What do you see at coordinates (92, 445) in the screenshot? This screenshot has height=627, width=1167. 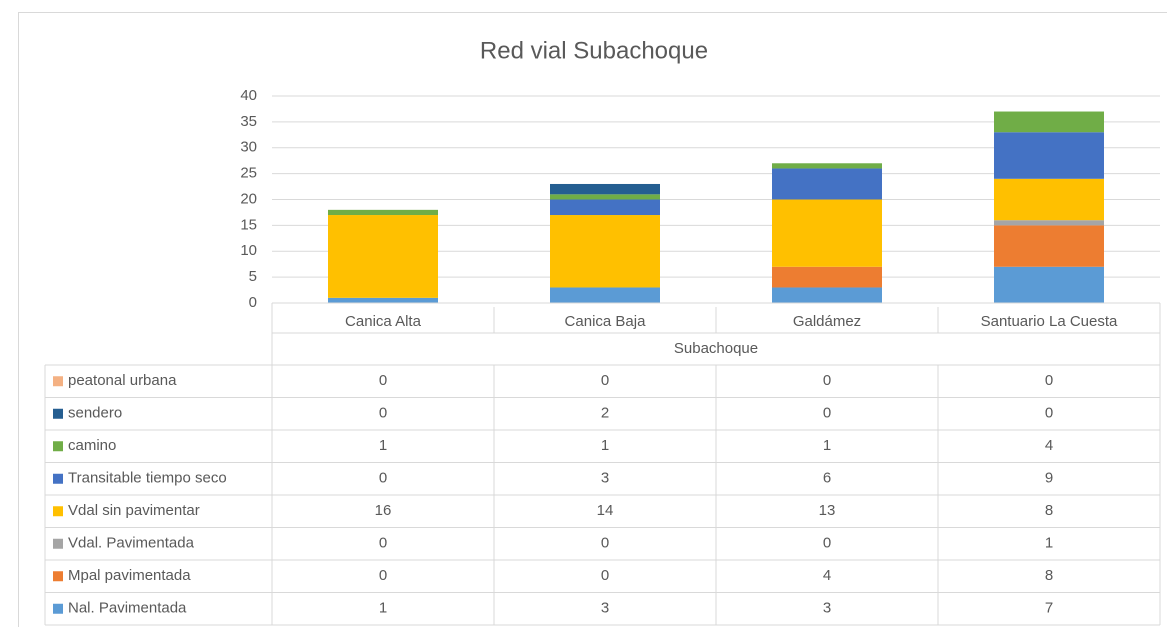 I see `legend-label: camino` at bounding box center [92, 445].